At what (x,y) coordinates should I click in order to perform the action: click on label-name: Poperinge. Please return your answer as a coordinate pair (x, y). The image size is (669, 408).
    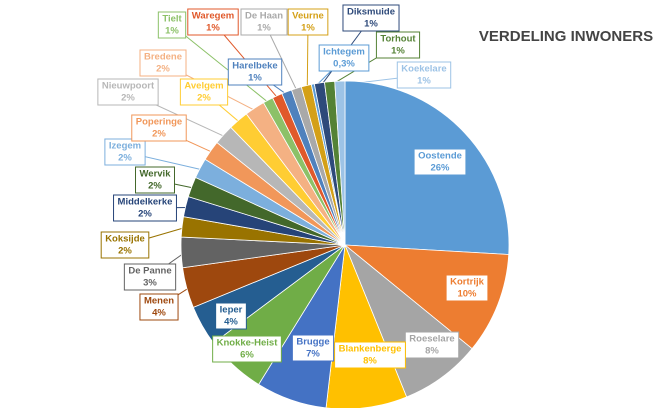
    Looking at the image, I should click on (159, 122).